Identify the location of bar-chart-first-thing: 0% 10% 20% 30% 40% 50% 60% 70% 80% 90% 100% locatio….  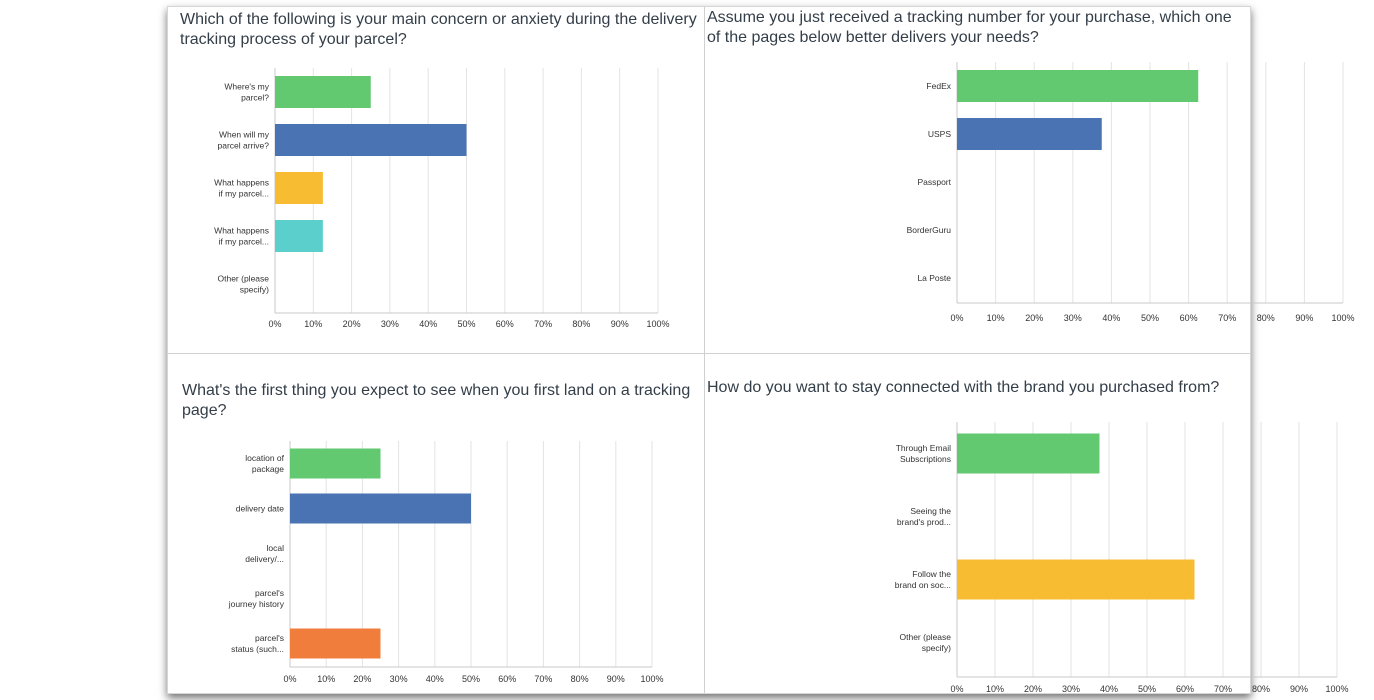
(446, 562).